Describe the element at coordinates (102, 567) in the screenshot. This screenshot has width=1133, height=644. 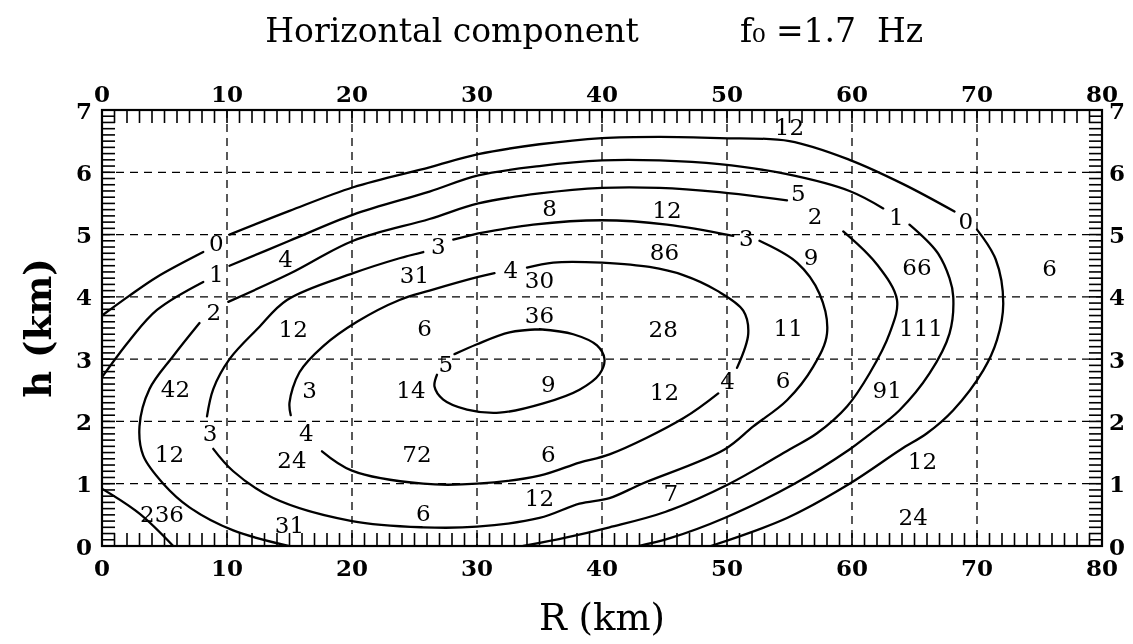
I see `x2-tick-label: 0` at that location.